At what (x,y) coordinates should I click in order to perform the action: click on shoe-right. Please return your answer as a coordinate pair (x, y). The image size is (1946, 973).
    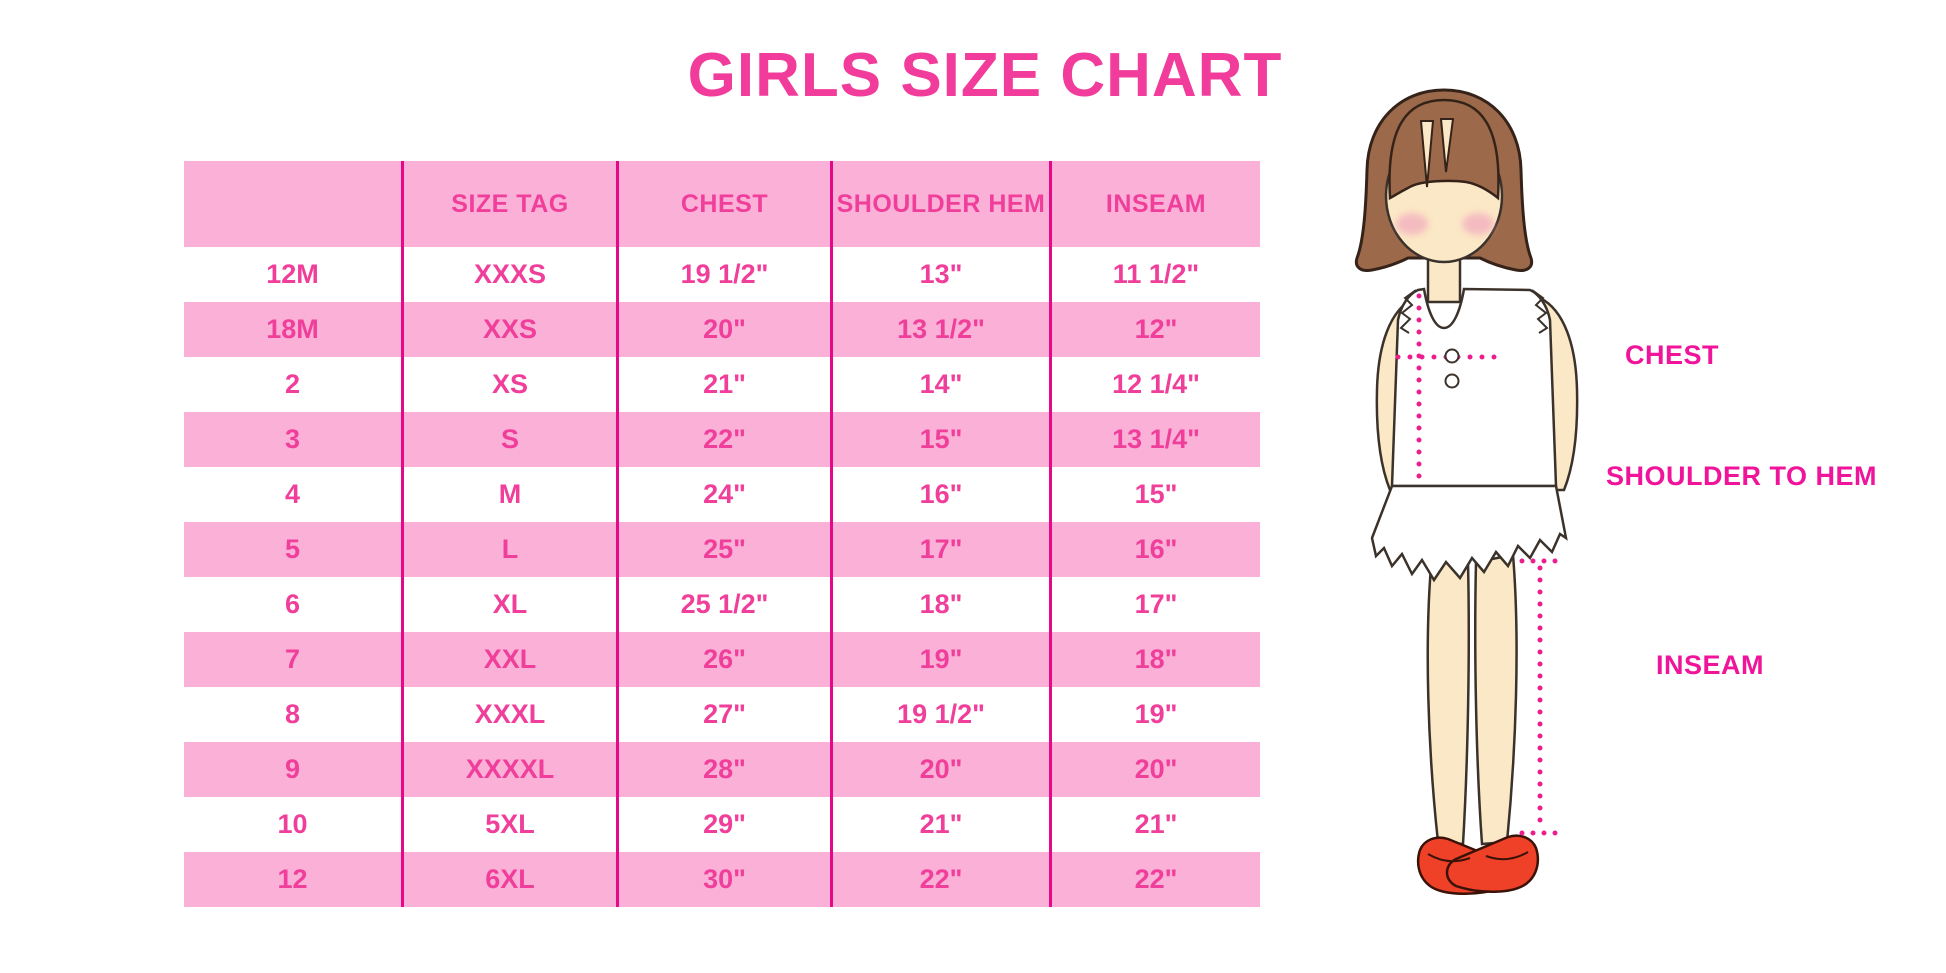
    Looking at the image, I should click on (1492, 864).